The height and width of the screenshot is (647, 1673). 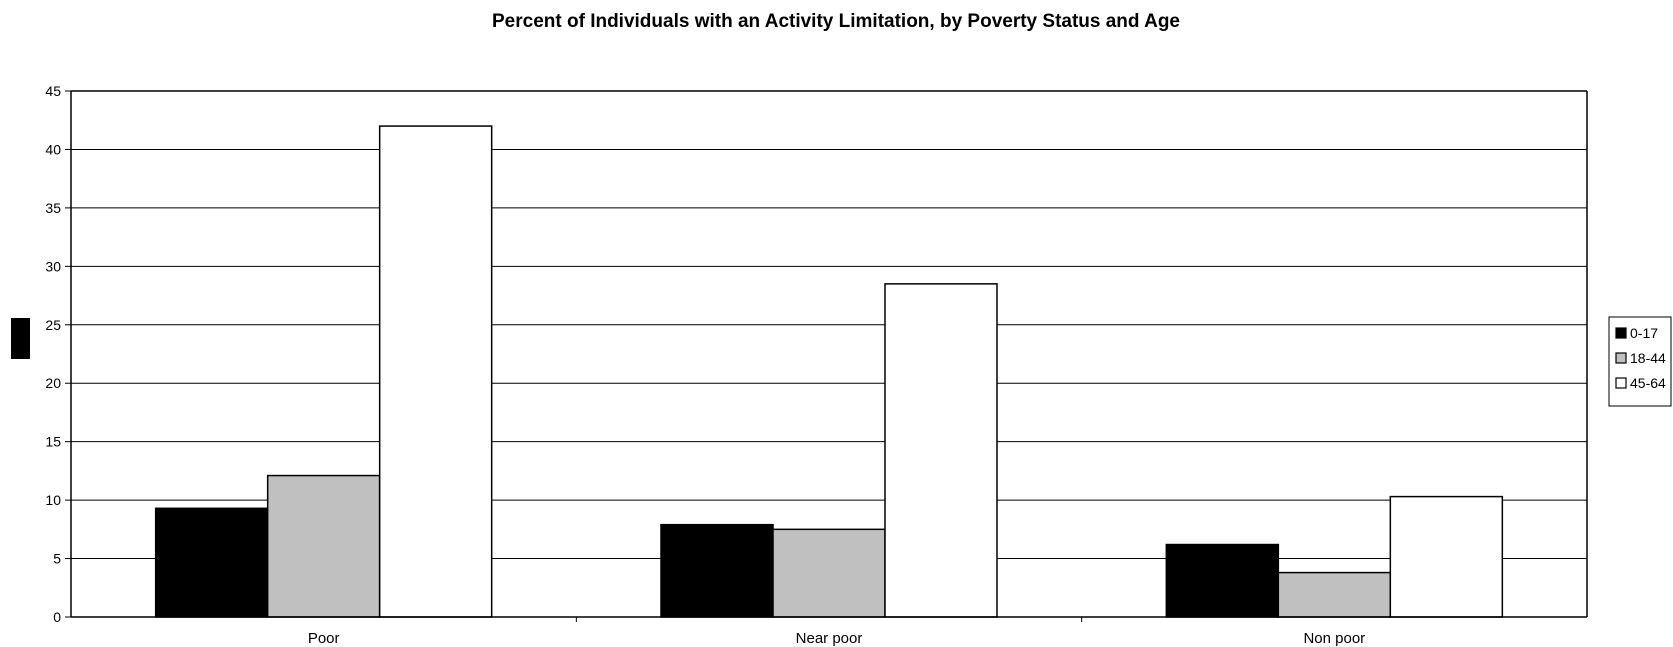 I want to click on y-tick-label: 10, so click(x=53, y=500).